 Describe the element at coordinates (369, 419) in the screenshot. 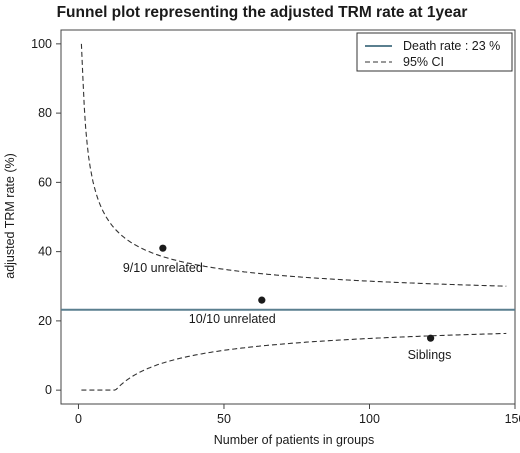

I see `x-tick-label: 100` at that location.